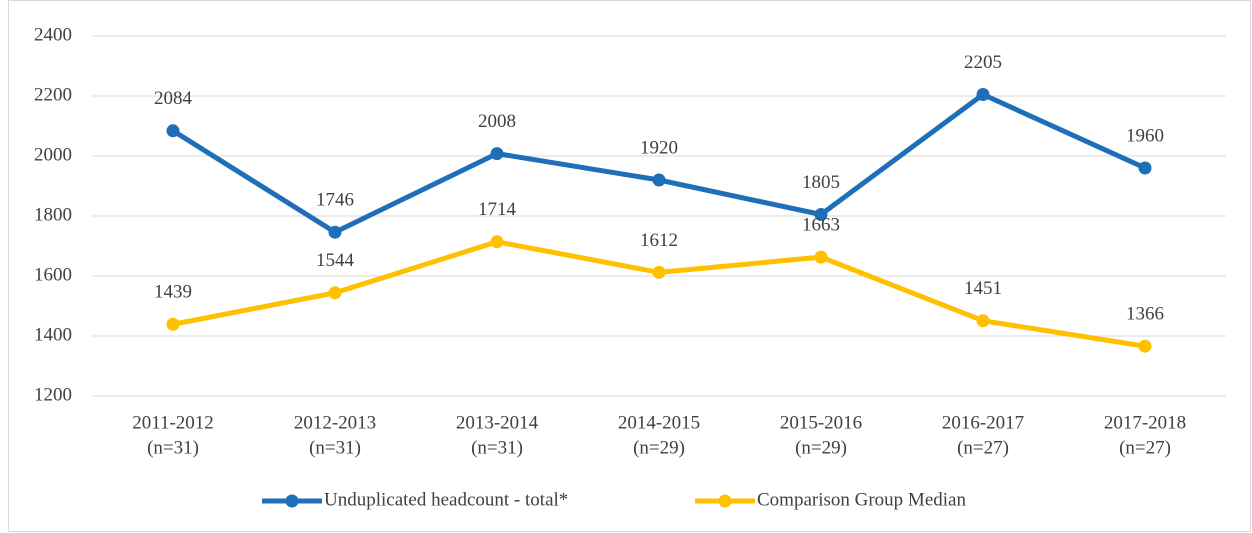  What do you see at coordinates (53, 34) in the screenshot?
I see `y-tick-label: 2400` at bounding box center [53, 34].